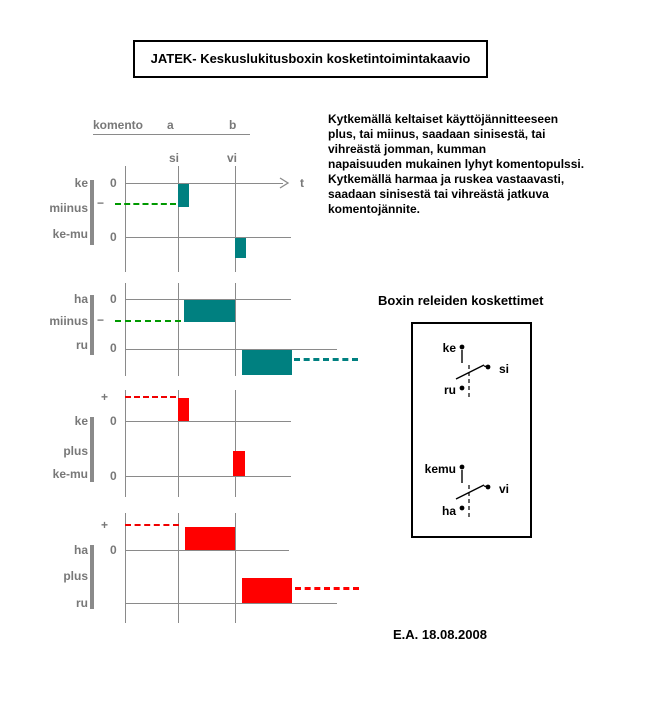 The width and height of the screenshot is (672, 704). What do you see at coordinates (488, 487) in the screenshot?
I see `contact-dot-vi` at bounding box center [488, 487].